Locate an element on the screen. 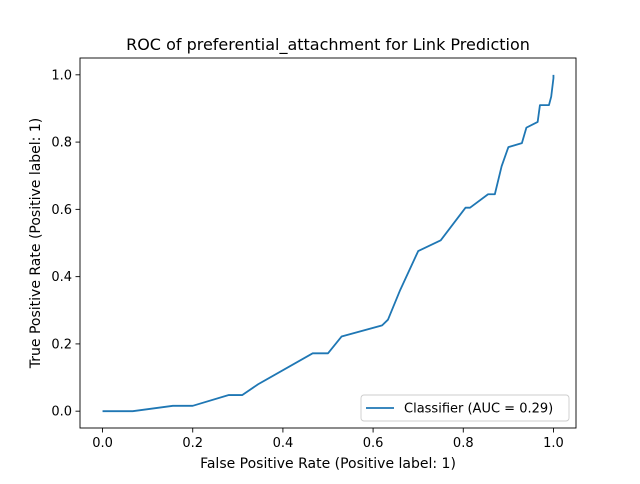 The height and width of the screenshot is (484, 640). y-tick-label: 0.8 is located at coordinates (61, 143).